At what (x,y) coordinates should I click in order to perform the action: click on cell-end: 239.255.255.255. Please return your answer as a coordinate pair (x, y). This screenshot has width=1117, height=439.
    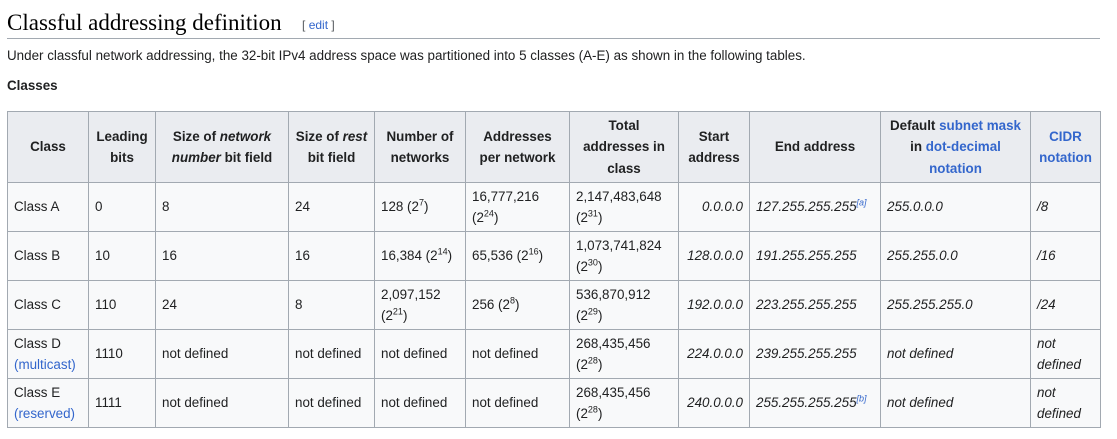
    Looking at the image, I should click on (815, 354).